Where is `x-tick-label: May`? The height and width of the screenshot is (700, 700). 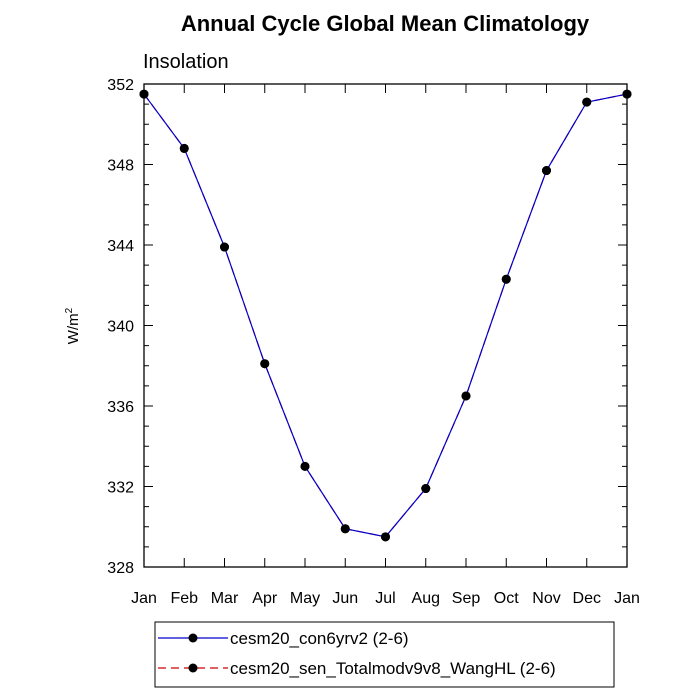 x-tick-label: May is located at coordinates (305, 598).